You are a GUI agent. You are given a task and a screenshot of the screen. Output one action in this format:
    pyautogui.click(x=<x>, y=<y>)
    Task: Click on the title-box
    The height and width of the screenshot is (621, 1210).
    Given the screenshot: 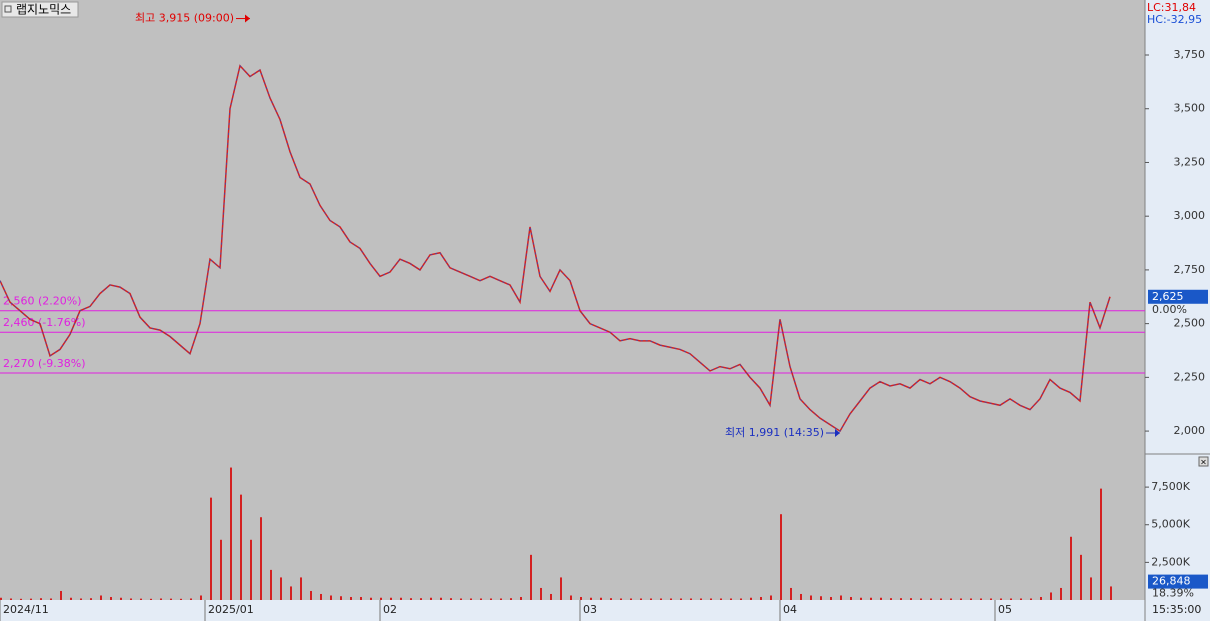 What is the action you would take?
    pyautogui.click(x=40, y=9)
    